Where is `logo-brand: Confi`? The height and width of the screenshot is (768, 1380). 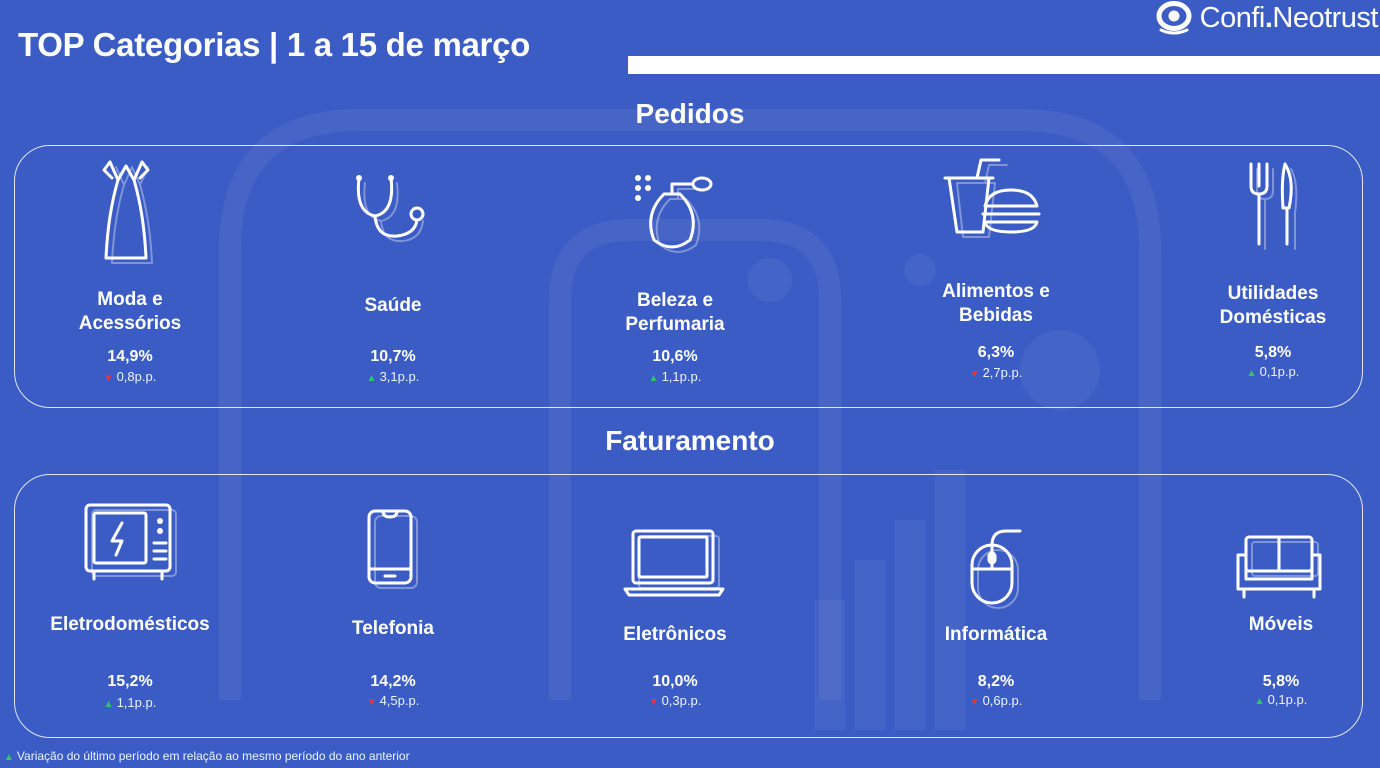 logo-brand: Confi is located at coordinates (1232, 17).